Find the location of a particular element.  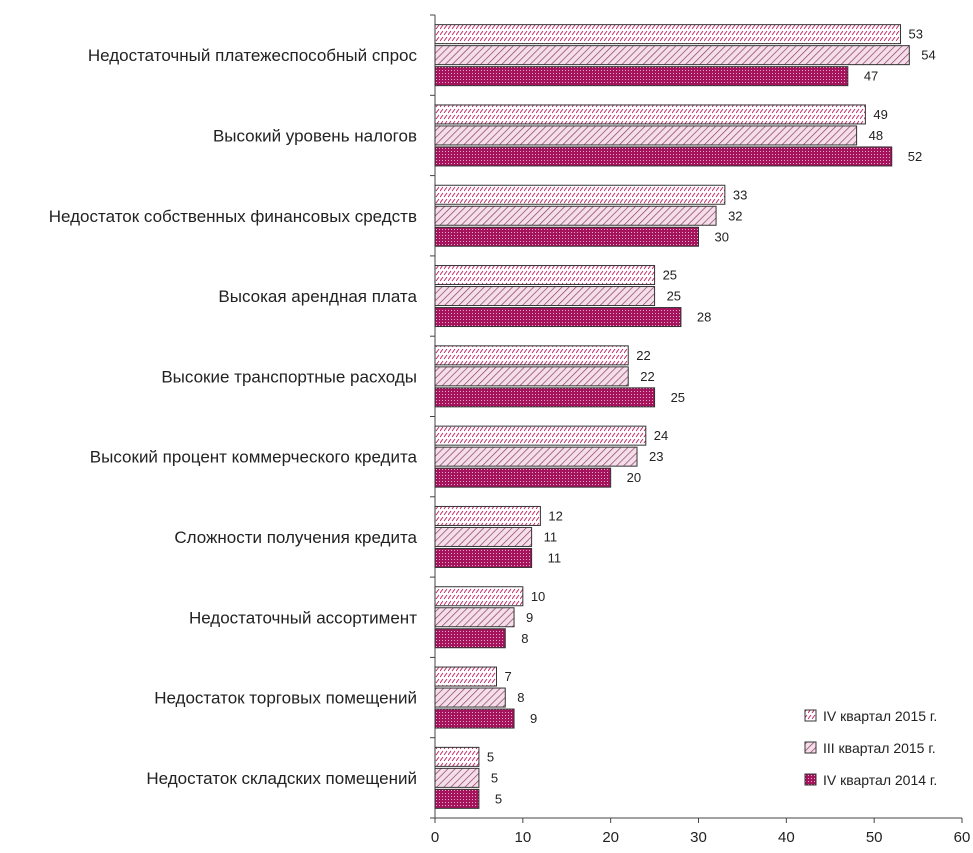

category-label: Сложности получения кредита is located at coordinates (295, 537).